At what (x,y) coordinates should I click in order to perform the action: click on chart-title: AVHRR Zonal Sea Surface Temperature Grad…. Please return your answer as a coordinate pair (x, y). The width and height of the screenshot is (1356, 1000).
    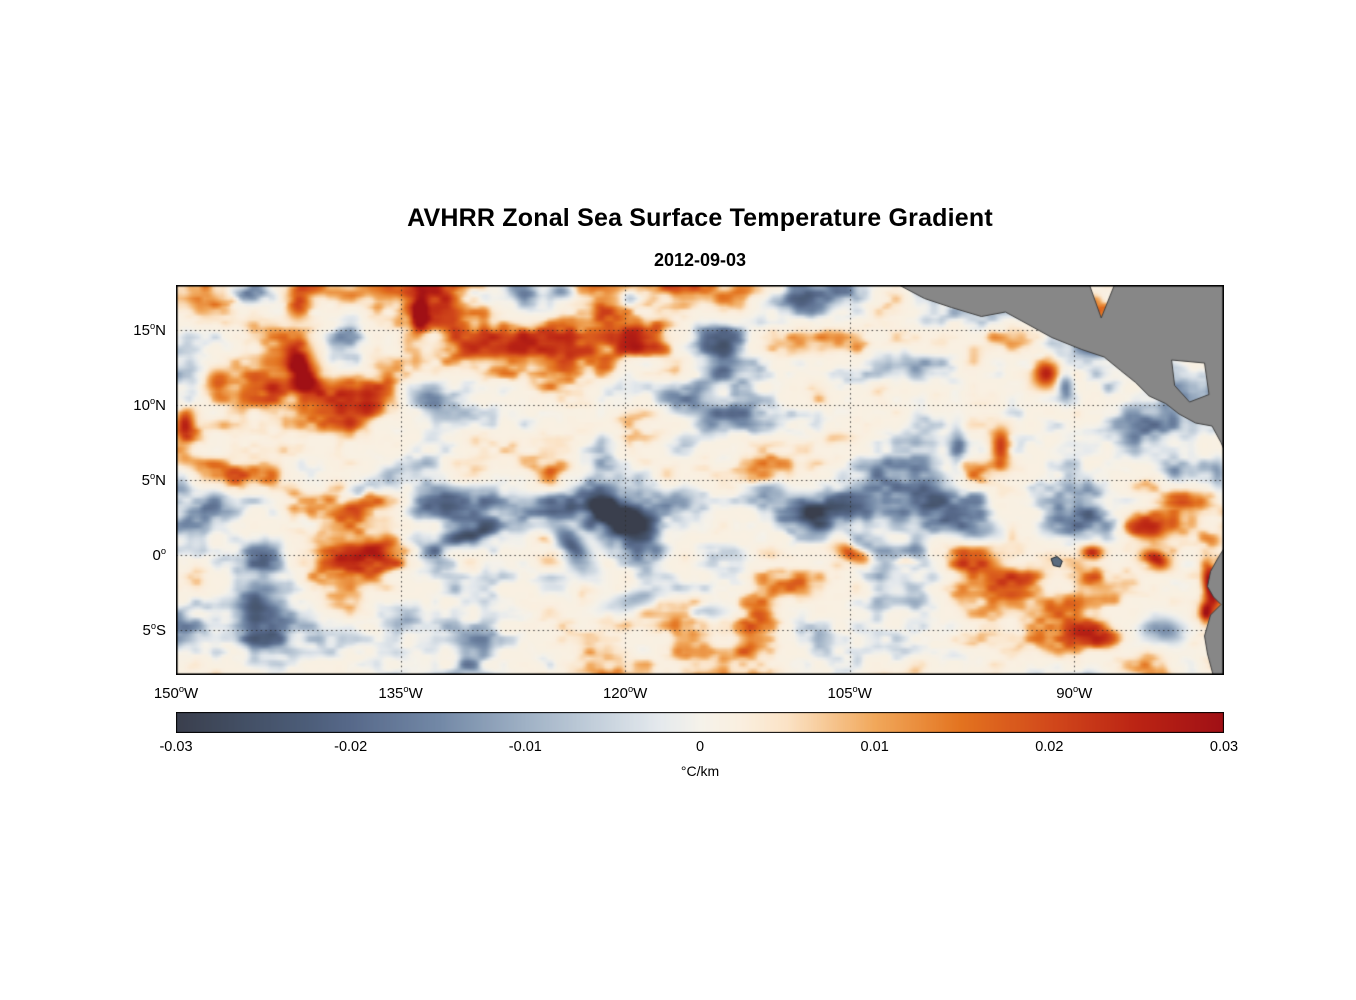
    Looking at the image, I should click on (700, 218).